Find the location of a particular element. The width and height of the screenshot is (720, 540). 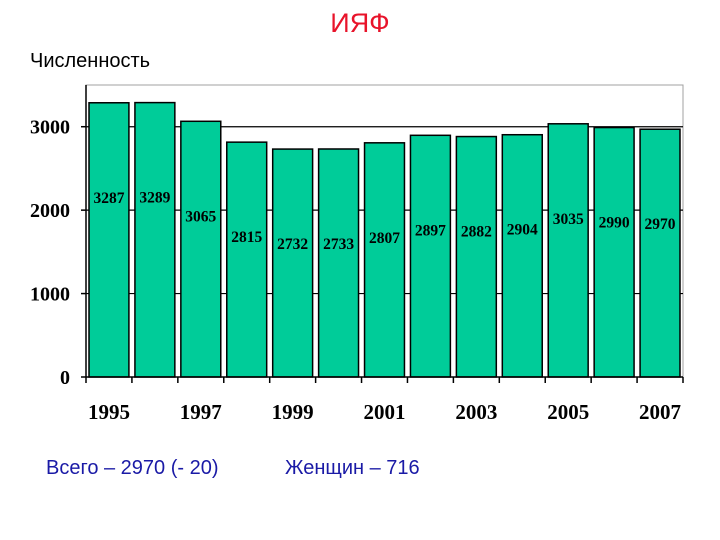

bar-value-label: 2732 is located at coordinates (292, 244).